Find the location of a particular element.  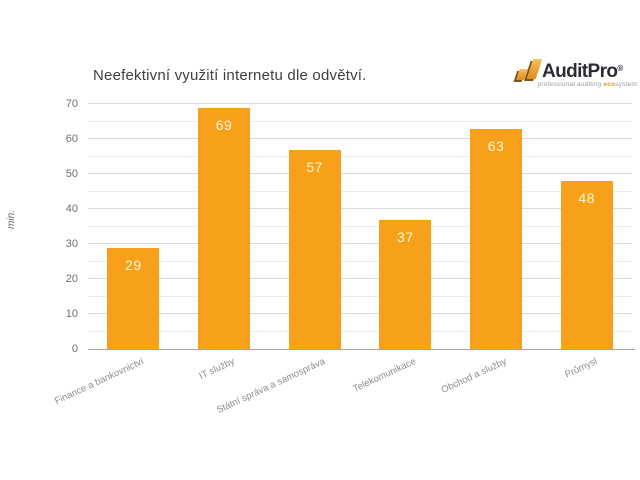

y-tick-label: 0 is located at coordinates (74, 349).